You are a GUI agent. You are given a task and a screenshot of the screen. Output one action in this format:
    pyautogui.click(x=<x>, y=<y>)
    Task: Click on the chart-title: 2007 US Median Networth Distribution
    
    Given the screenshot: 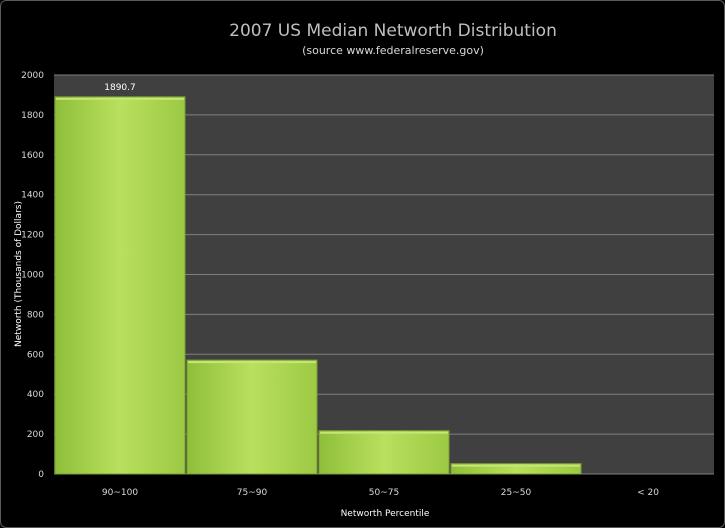 What is the action you would take?
    pyautogui.click(x=393, y=31)
    